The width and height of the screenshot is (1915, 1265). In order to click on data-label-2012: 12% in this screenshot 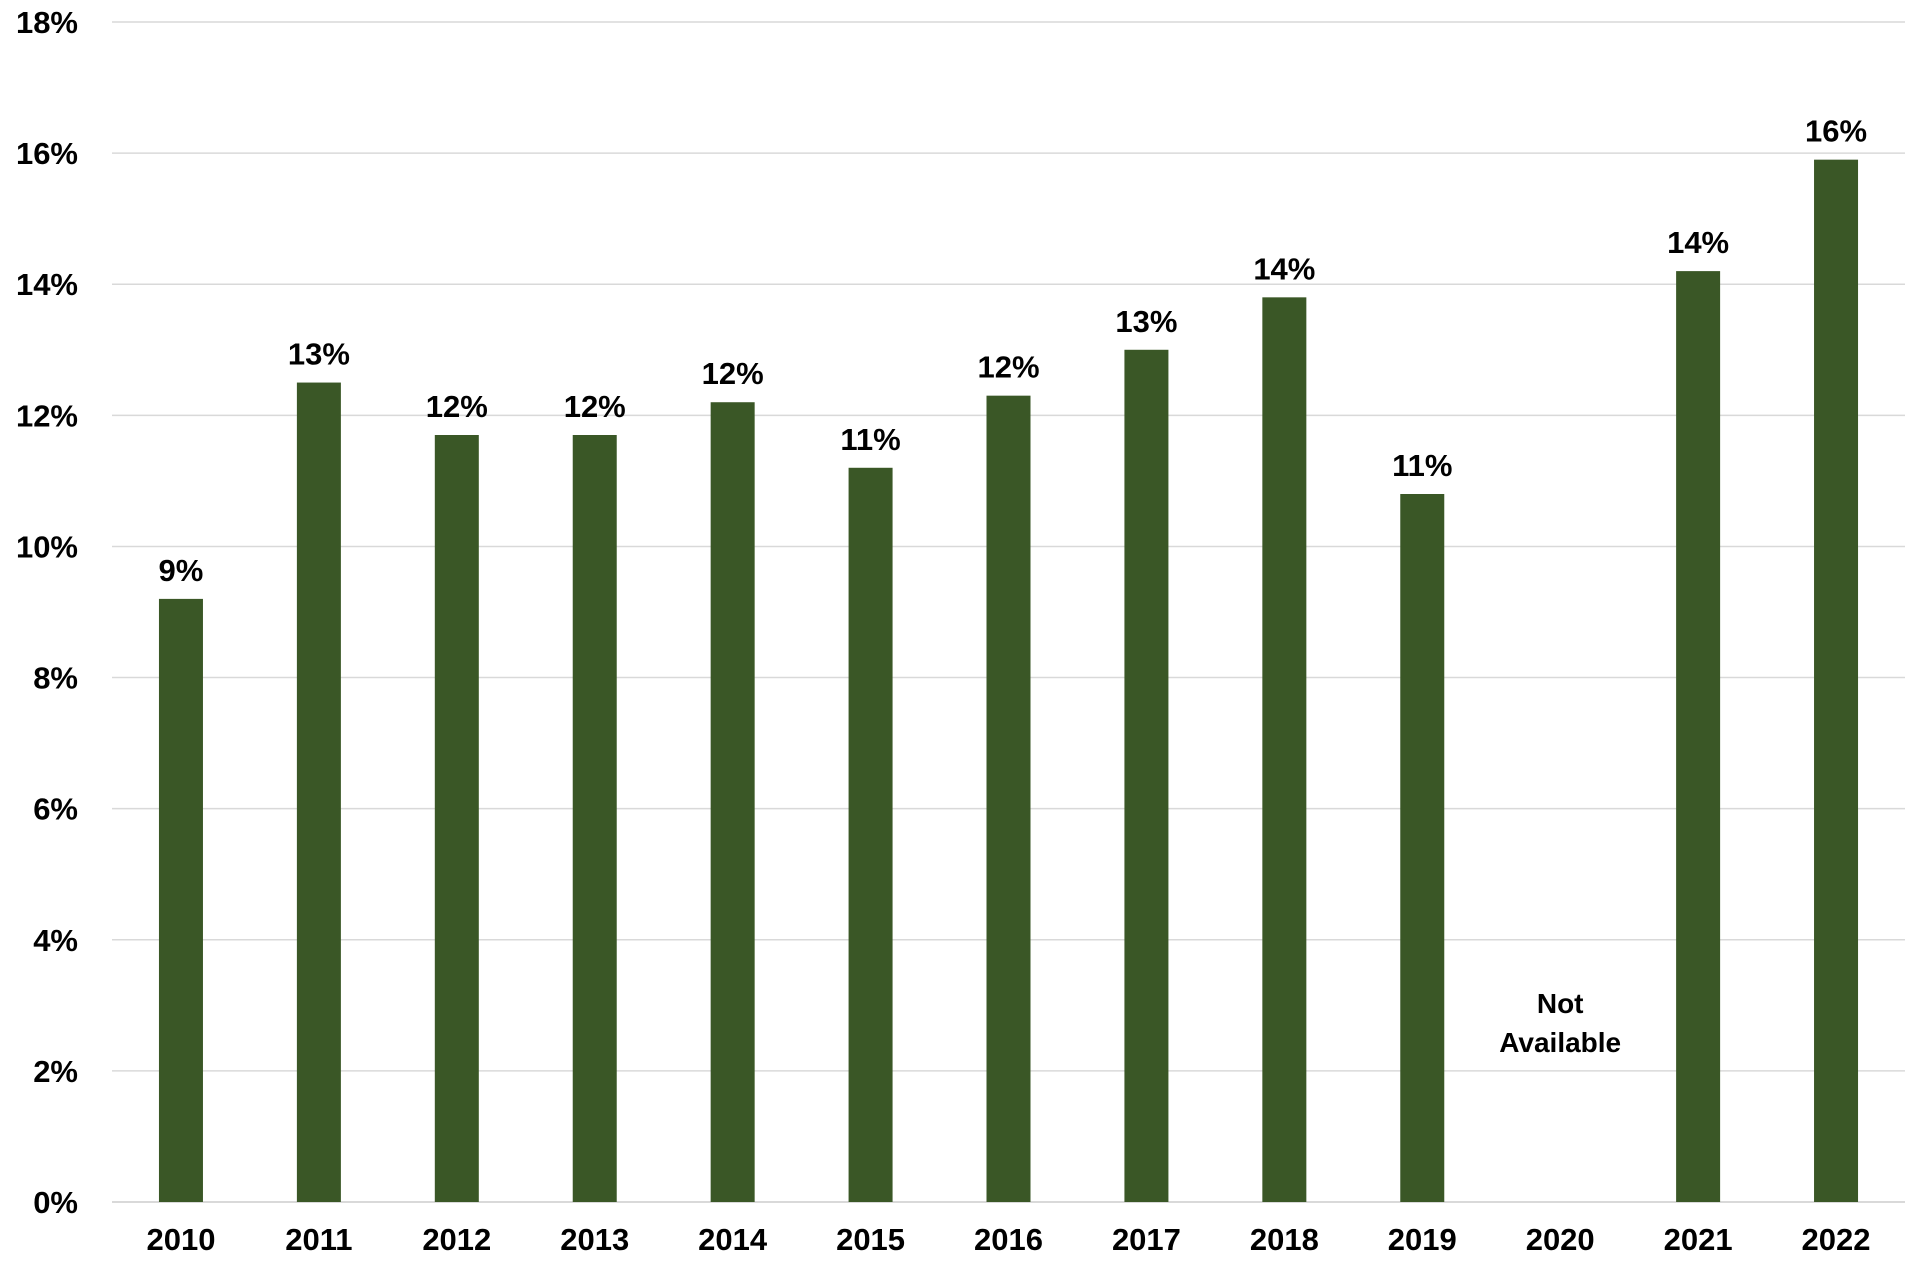, I will do `click(457, 406)`.